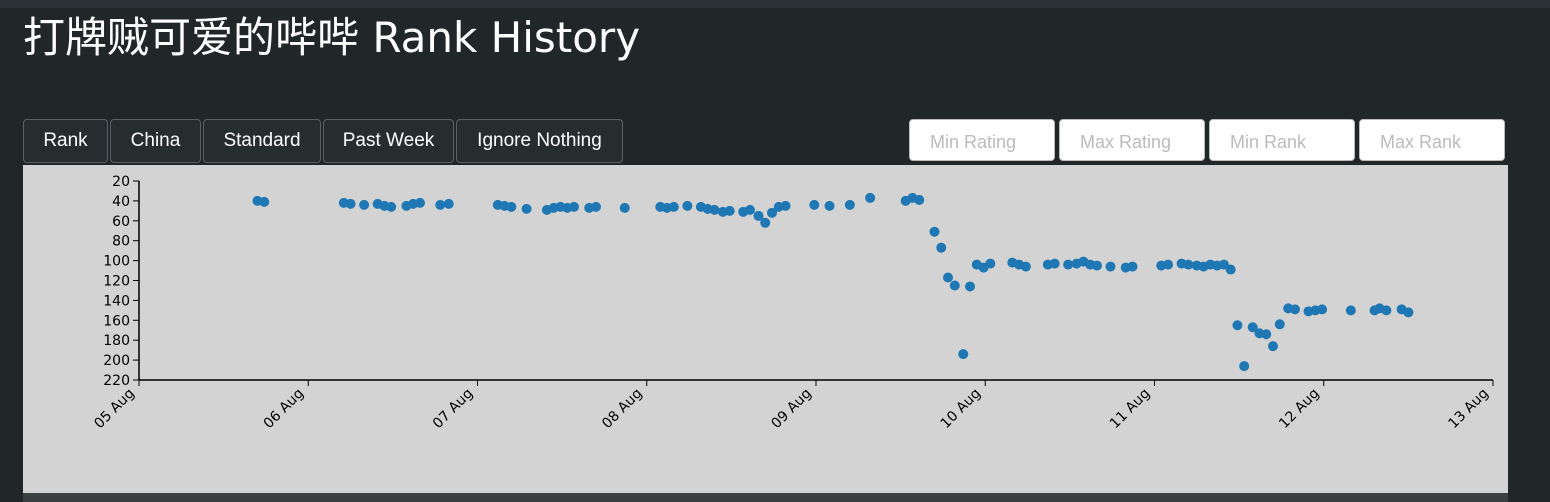 The height and width of the screenshot is (502, 1550). I want to click on mode-button: Standard, so click(262, 141).